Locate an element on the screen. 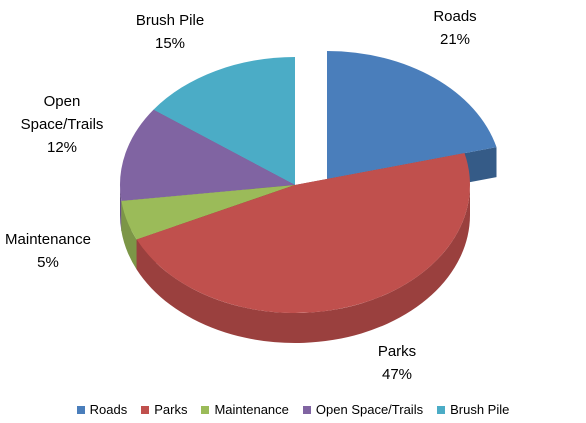 Image resolution: width=586 pixels, height=423 pixels. label-name: Brush Pile is located at coordinates (170, 20).